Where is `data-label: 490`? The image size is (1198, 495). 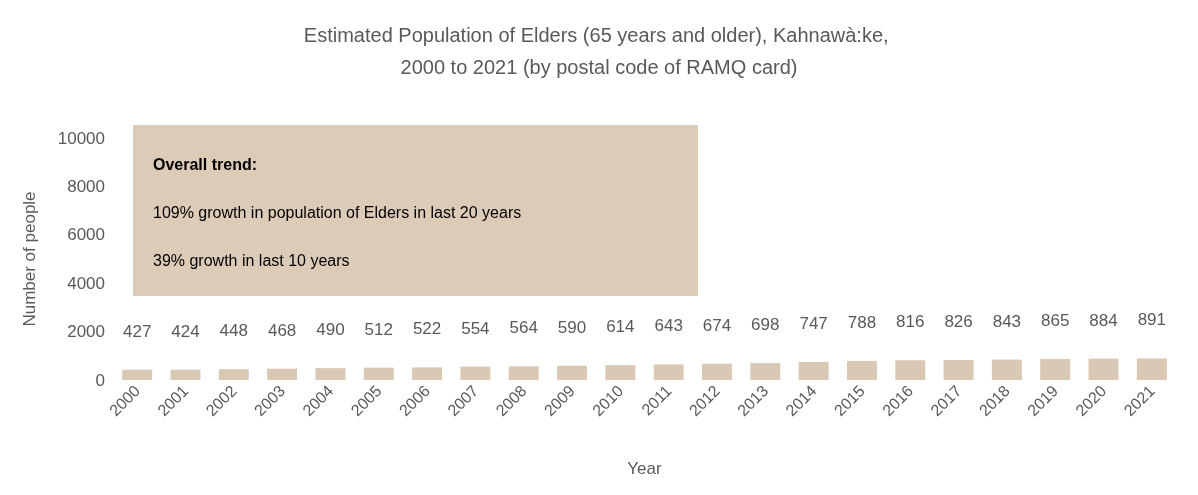
data-label: 490 is located at coordinates (330, 330).